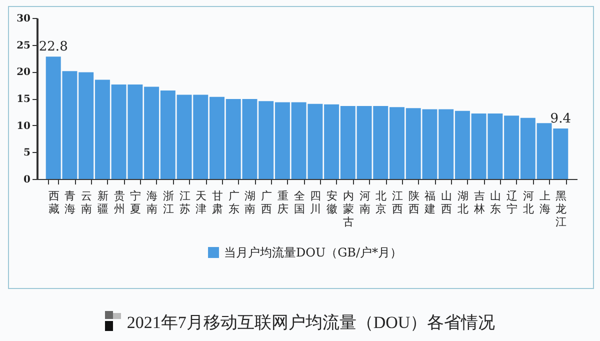 The height and width of the screenshot is (341, 600). What do you see at coordinates (544, 203) in the screenshot?
I see `x-tick-label: 上海` at bounding box center [544, 203].